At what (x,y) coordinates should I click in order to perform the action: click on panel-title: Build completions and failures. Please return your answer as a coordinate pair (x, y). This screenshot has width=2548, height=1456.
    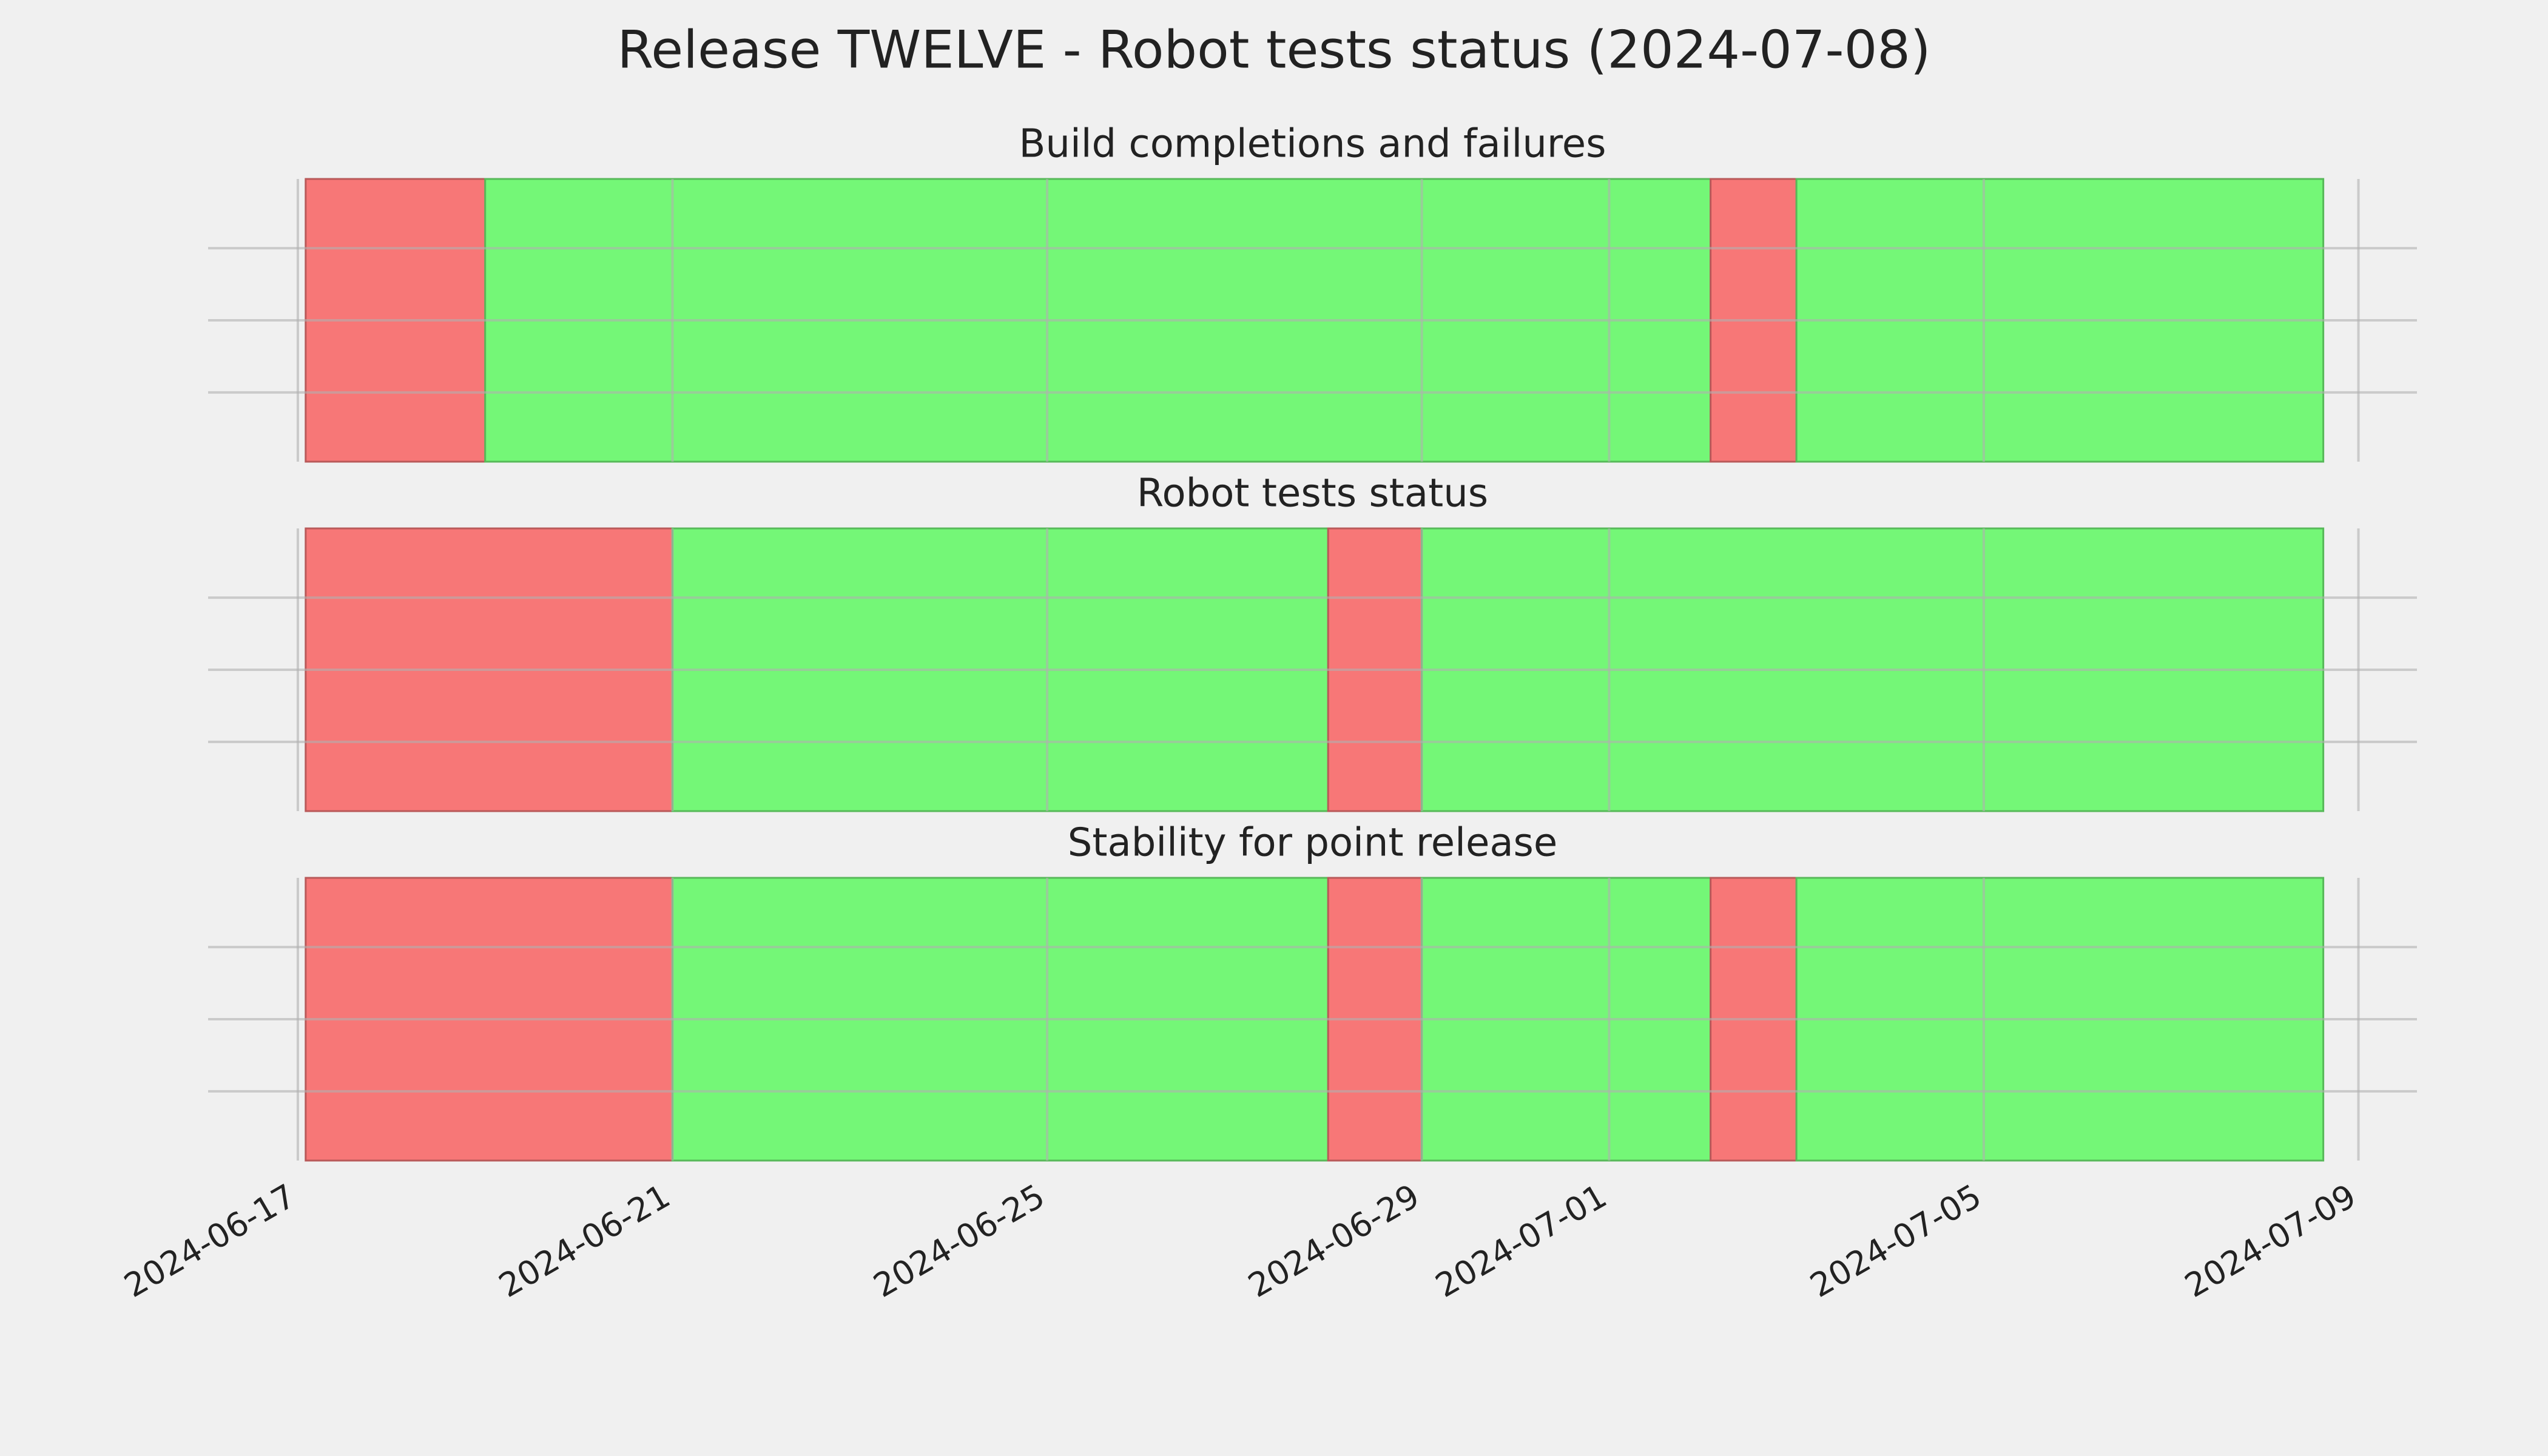
    Looking at the image, I should click on (1312, 144).